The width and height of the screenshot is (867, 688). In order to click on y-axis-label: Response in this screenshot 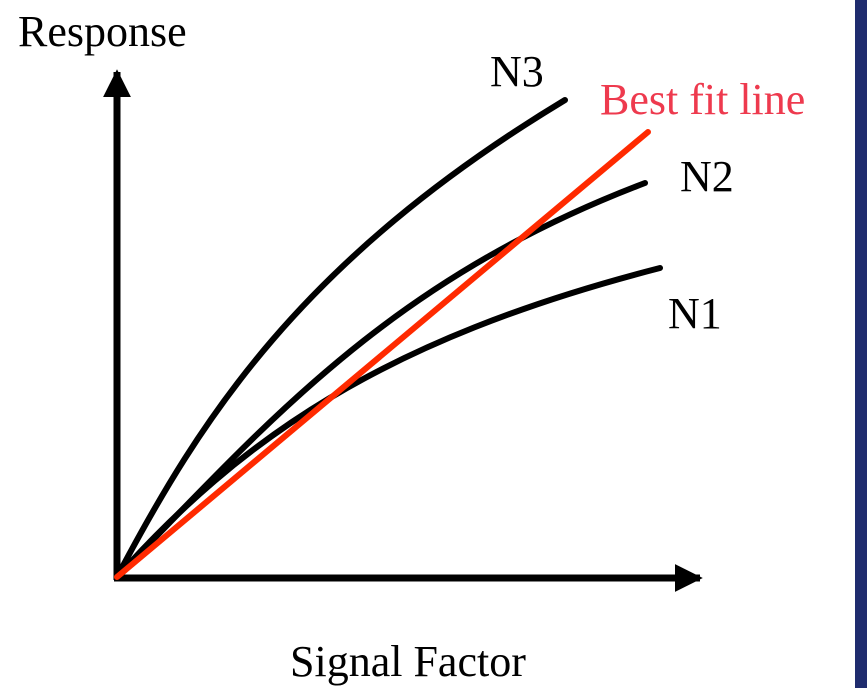, I will do `click(102, 31)`.